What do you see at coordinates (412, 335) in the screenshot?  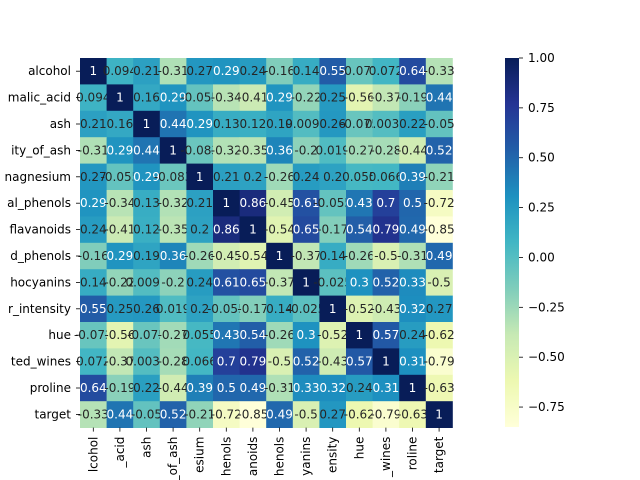 I see `cell-annotation: 0.24` at bounding box center [412, 335].